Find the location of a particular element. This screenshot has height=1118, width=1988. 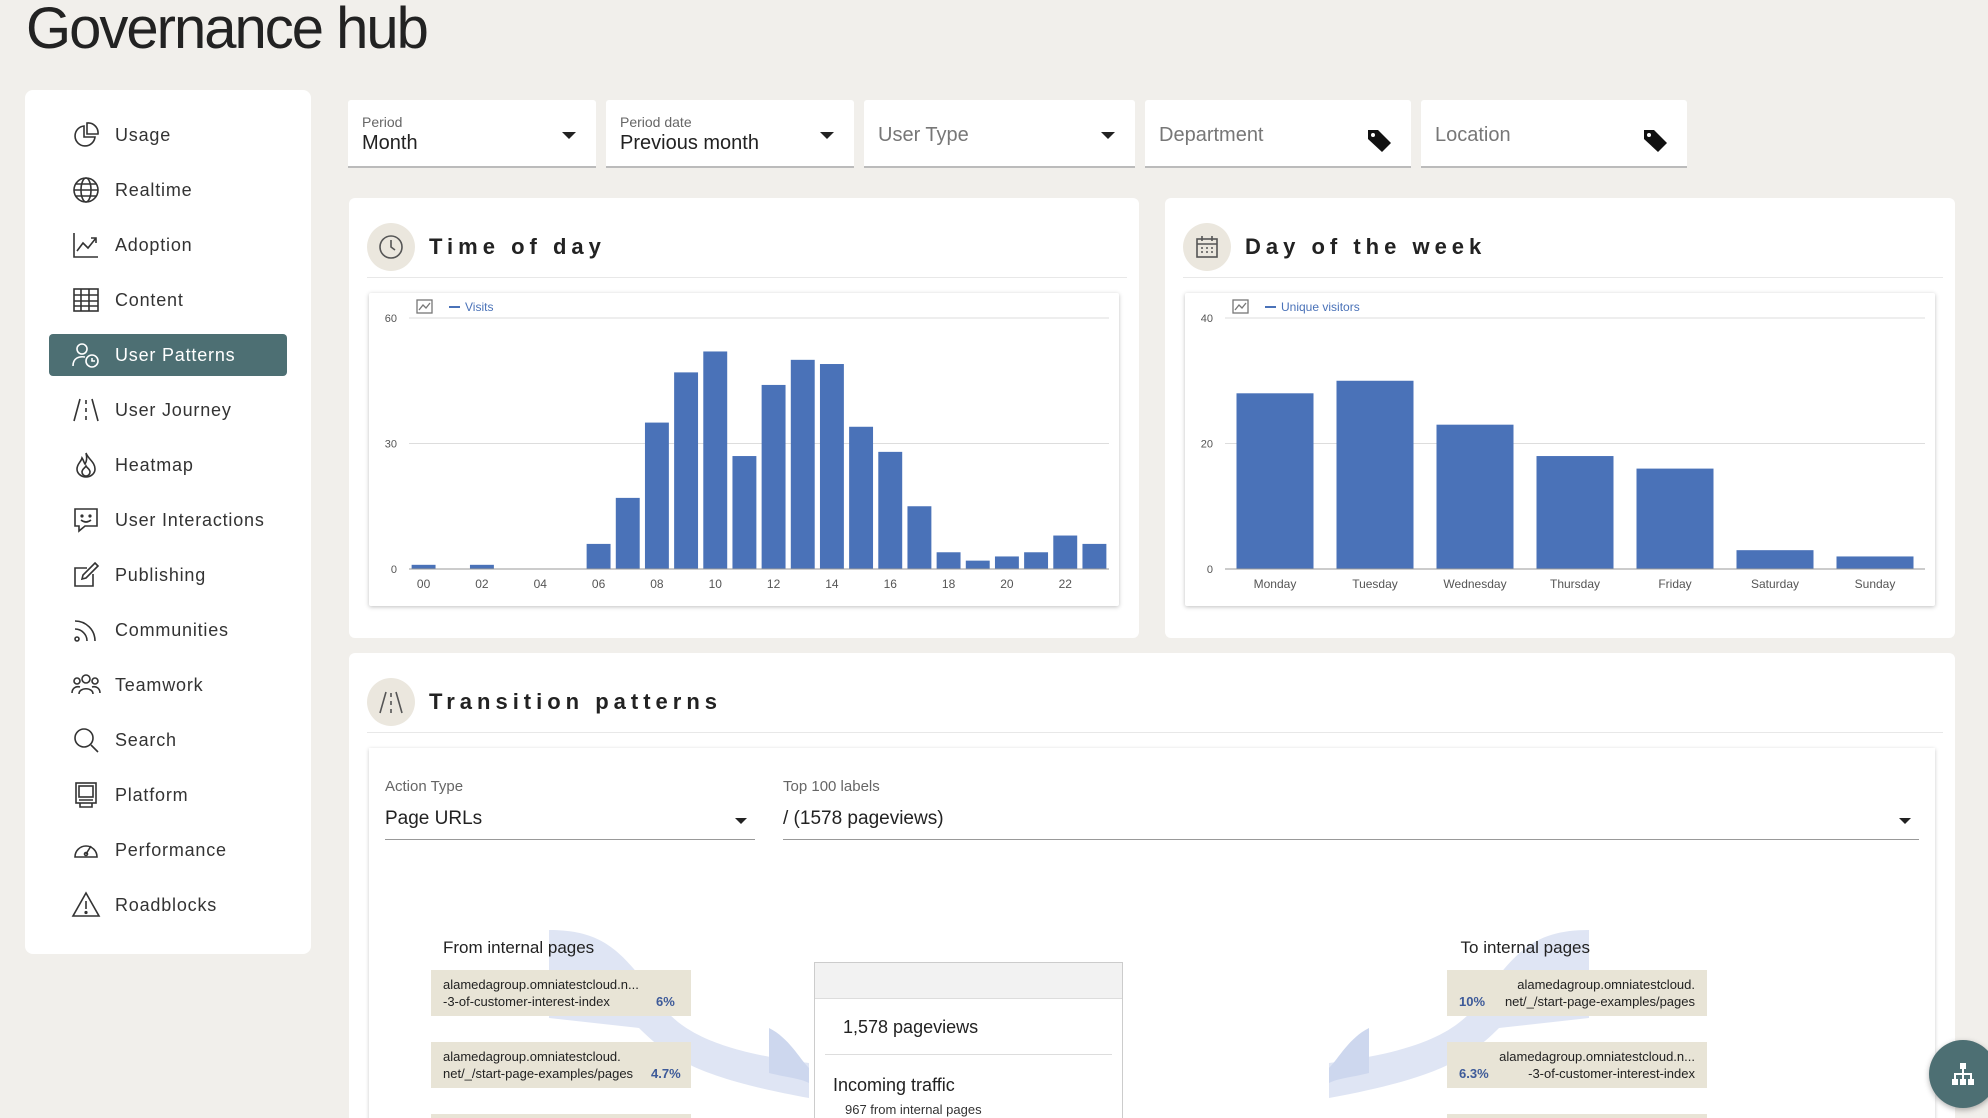

sidebar-item-heatmap: Heatmap is located at coordinates (168, 465).